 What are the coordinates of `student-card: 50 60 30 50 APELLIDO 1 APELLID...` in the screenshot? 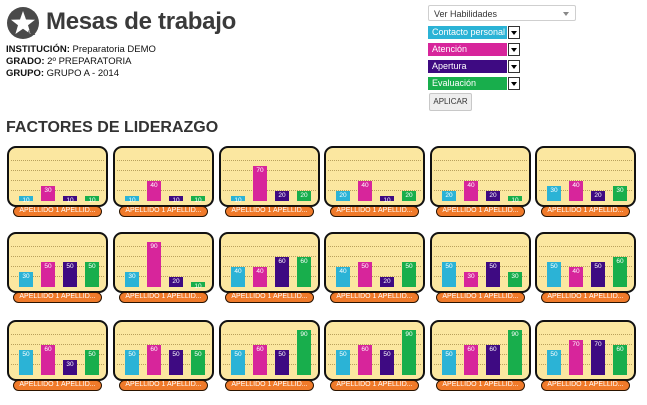 It's located at (57, 356).